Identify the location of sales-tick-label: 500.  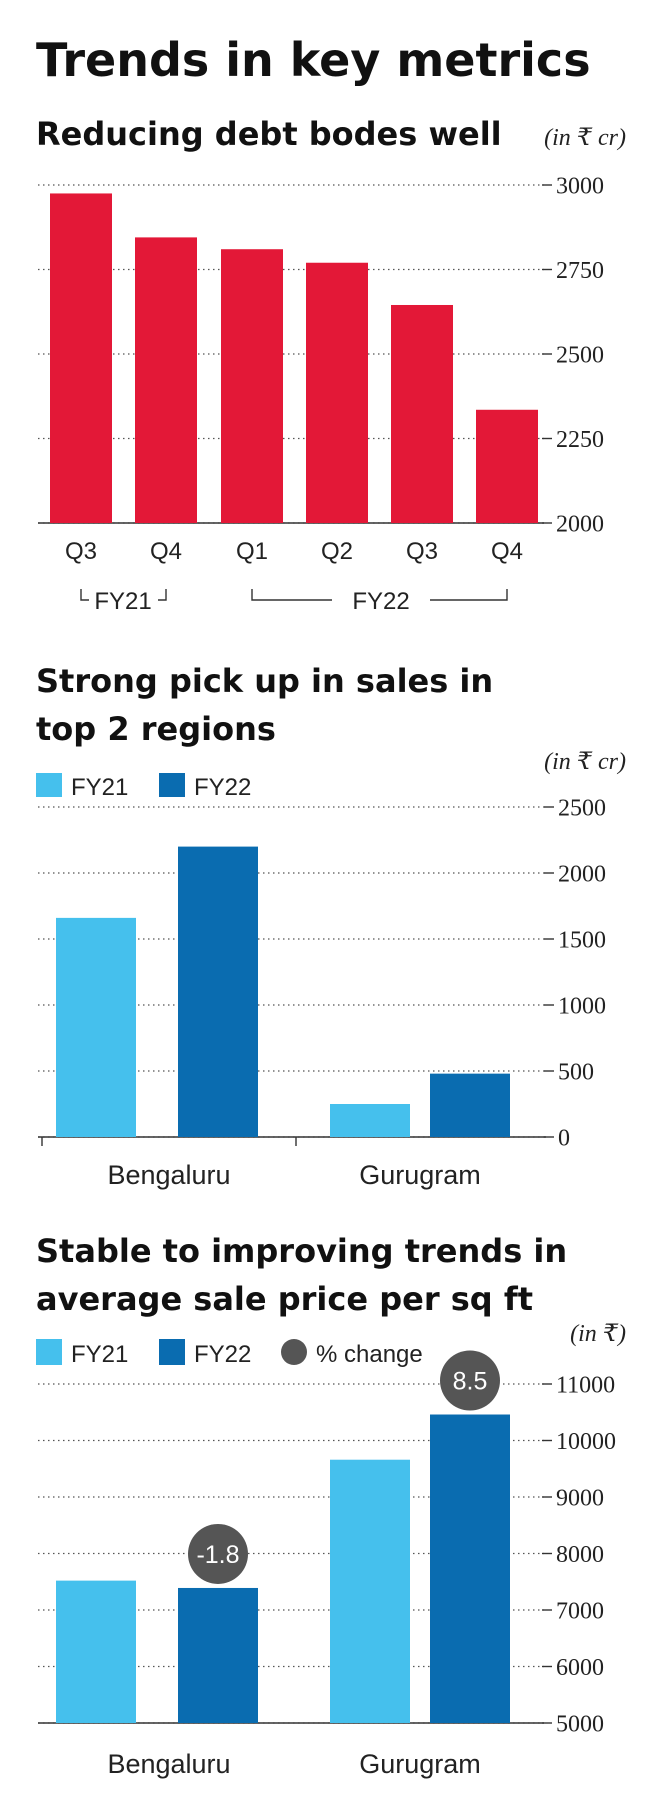
(576, 1073).